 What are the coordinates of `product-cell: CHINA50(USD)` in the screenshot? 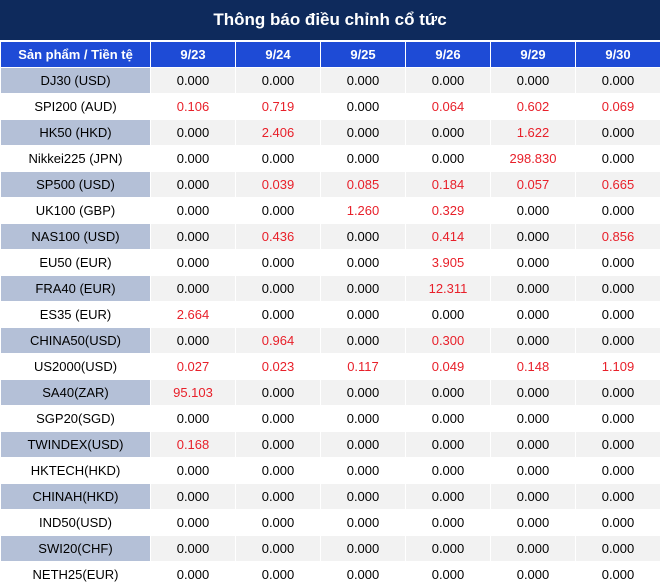 It's located at (76, 341).